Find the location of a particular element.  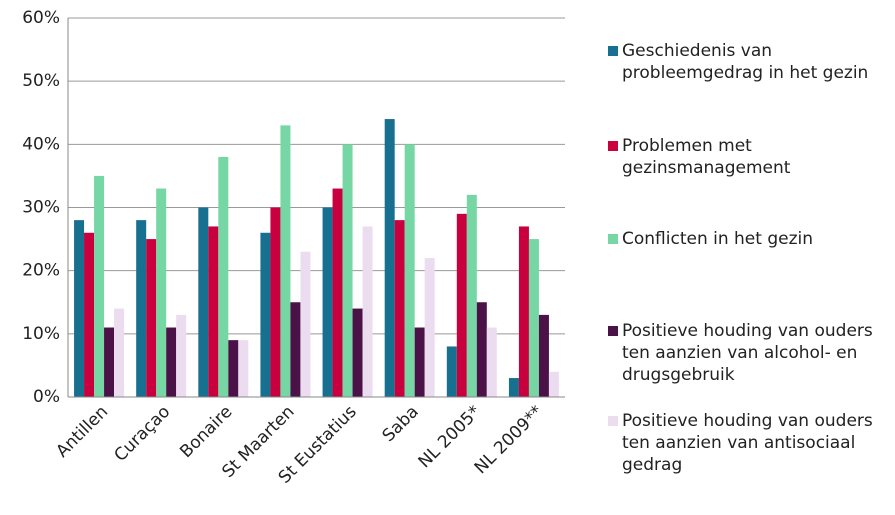

x-tick-label: Curaçao is located at coordinates (142, 434).